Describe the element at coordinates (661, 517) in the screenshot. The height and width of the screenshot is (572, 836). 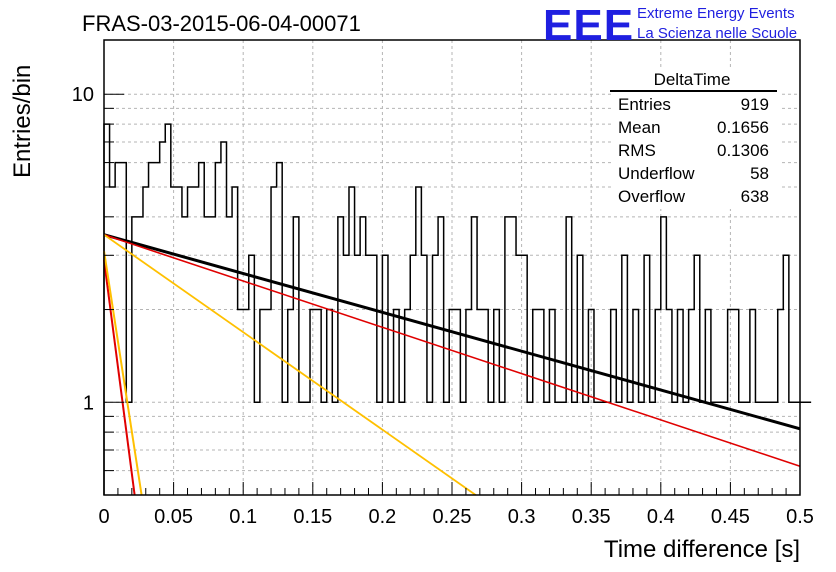
I see `x-tick-label: 0.4` at that location.